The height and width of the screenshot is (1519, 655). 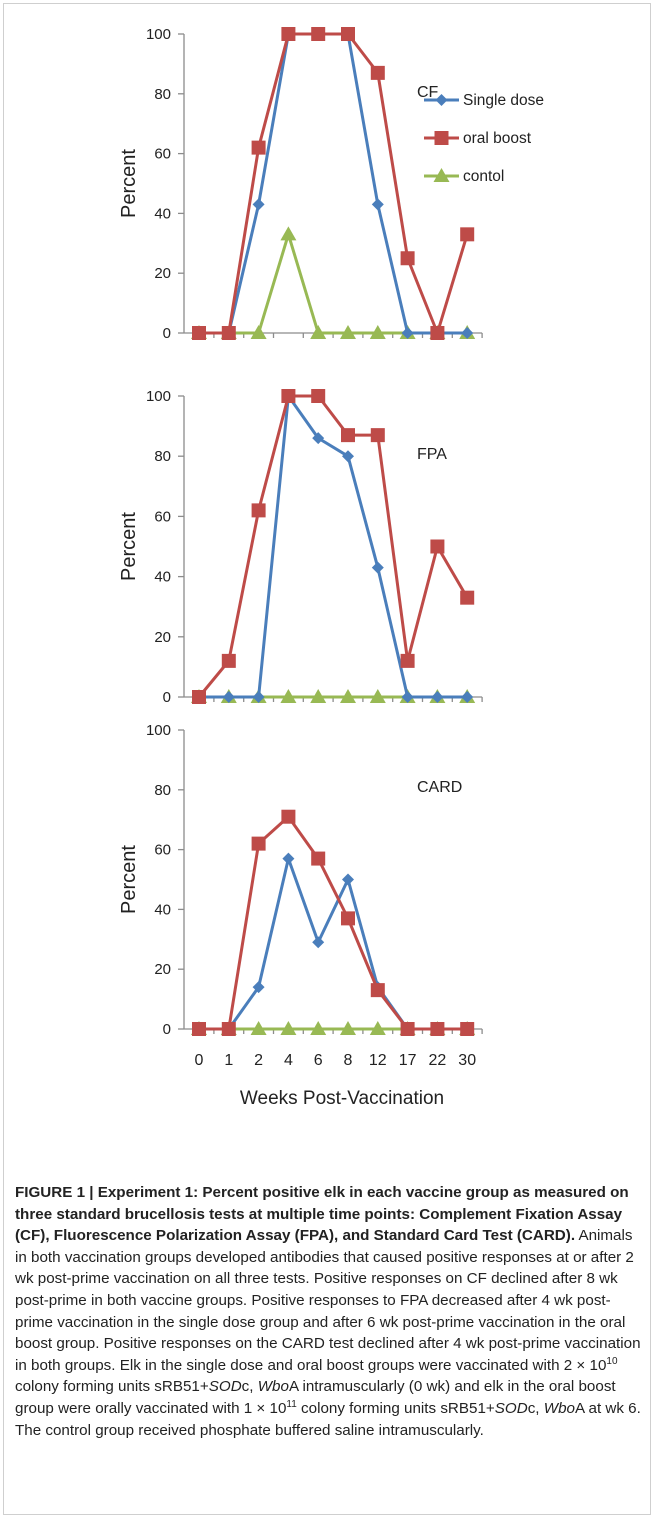 I want to click on y-tick-label: 40, so click(x=162, y=577).